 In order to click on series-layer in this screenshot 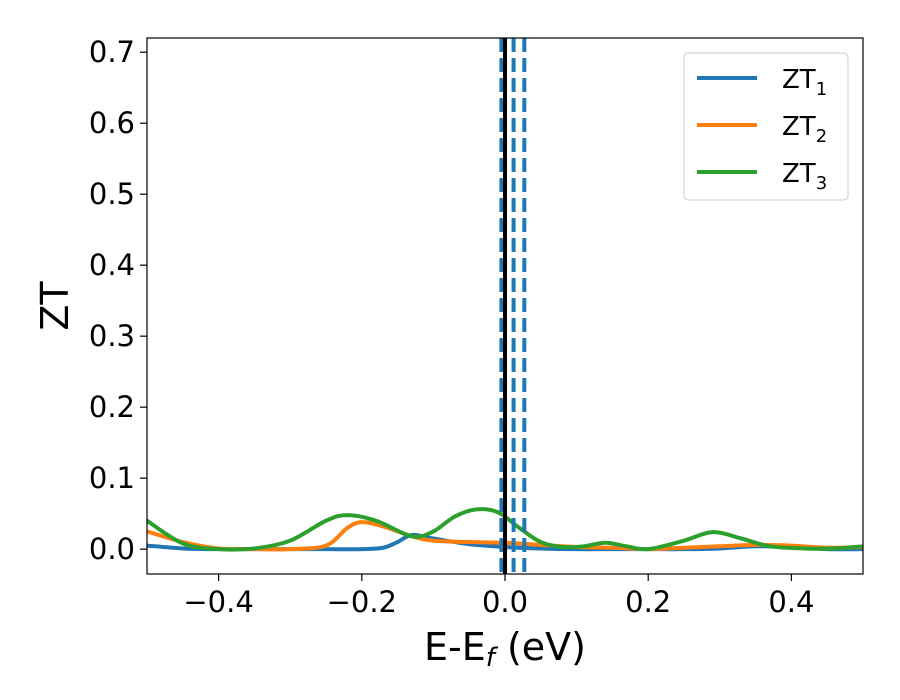, I will do `click(505, 529)`.